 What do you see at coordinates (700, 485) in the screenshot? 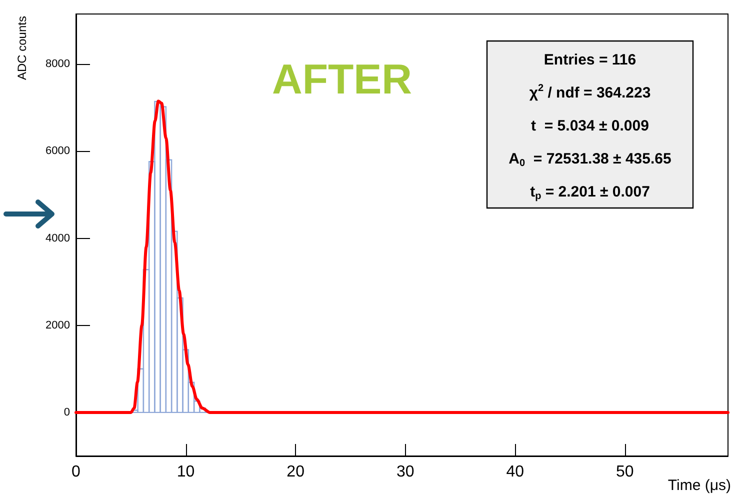
I see `x-axis-title: Time (μs)` at bounding box center [700, 485].